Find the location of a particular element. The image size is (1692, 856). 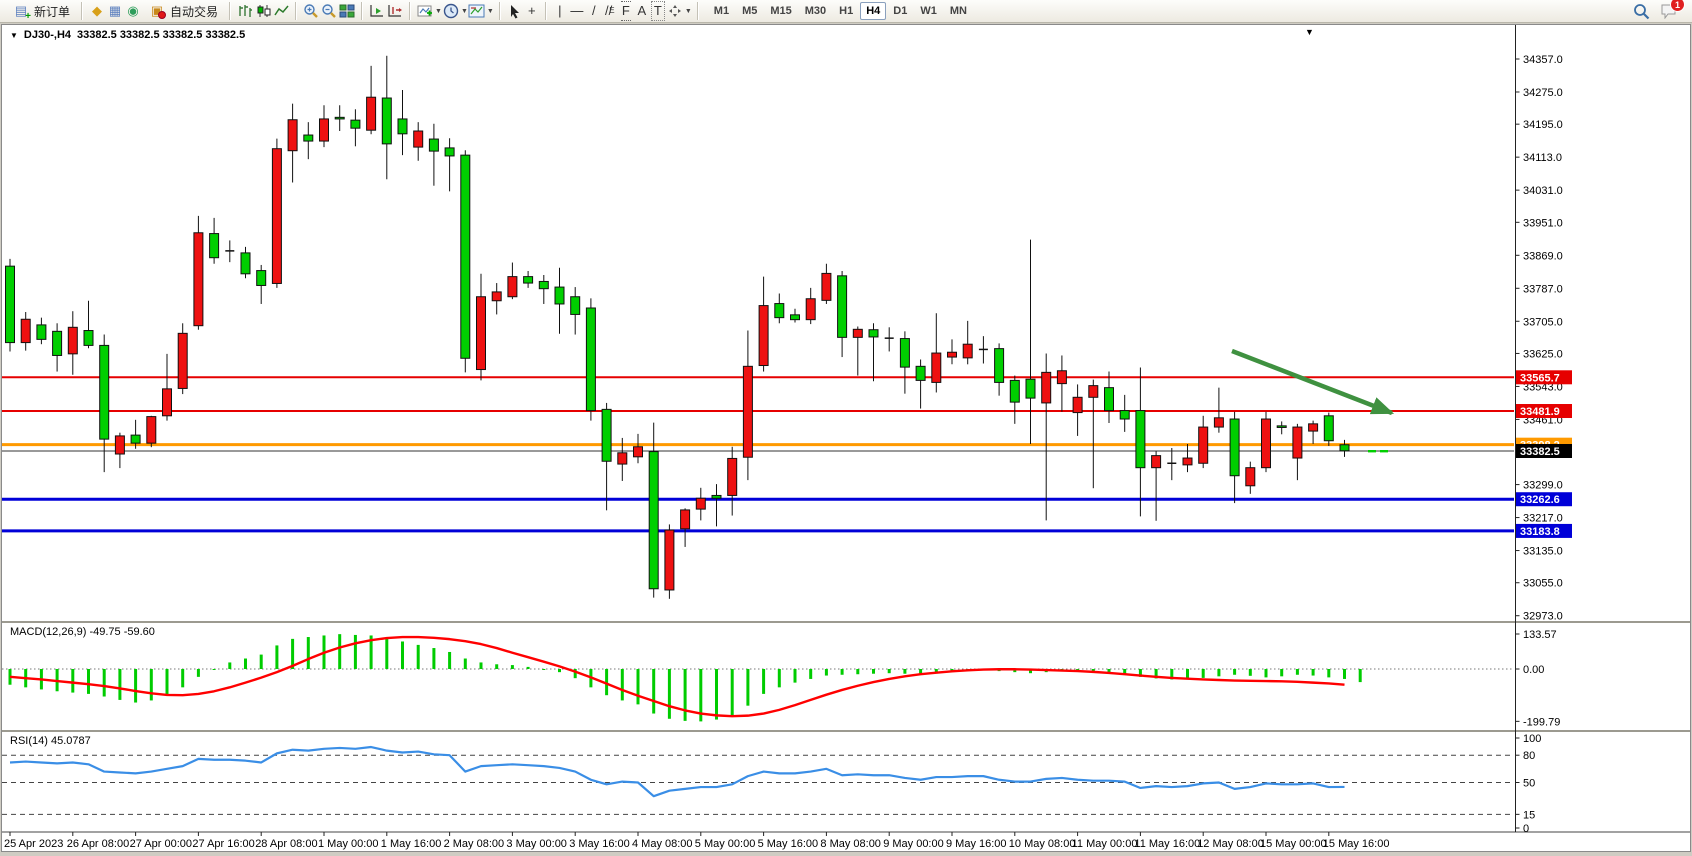

timeframe-h1: H1 is located at coordinates (846, 11).